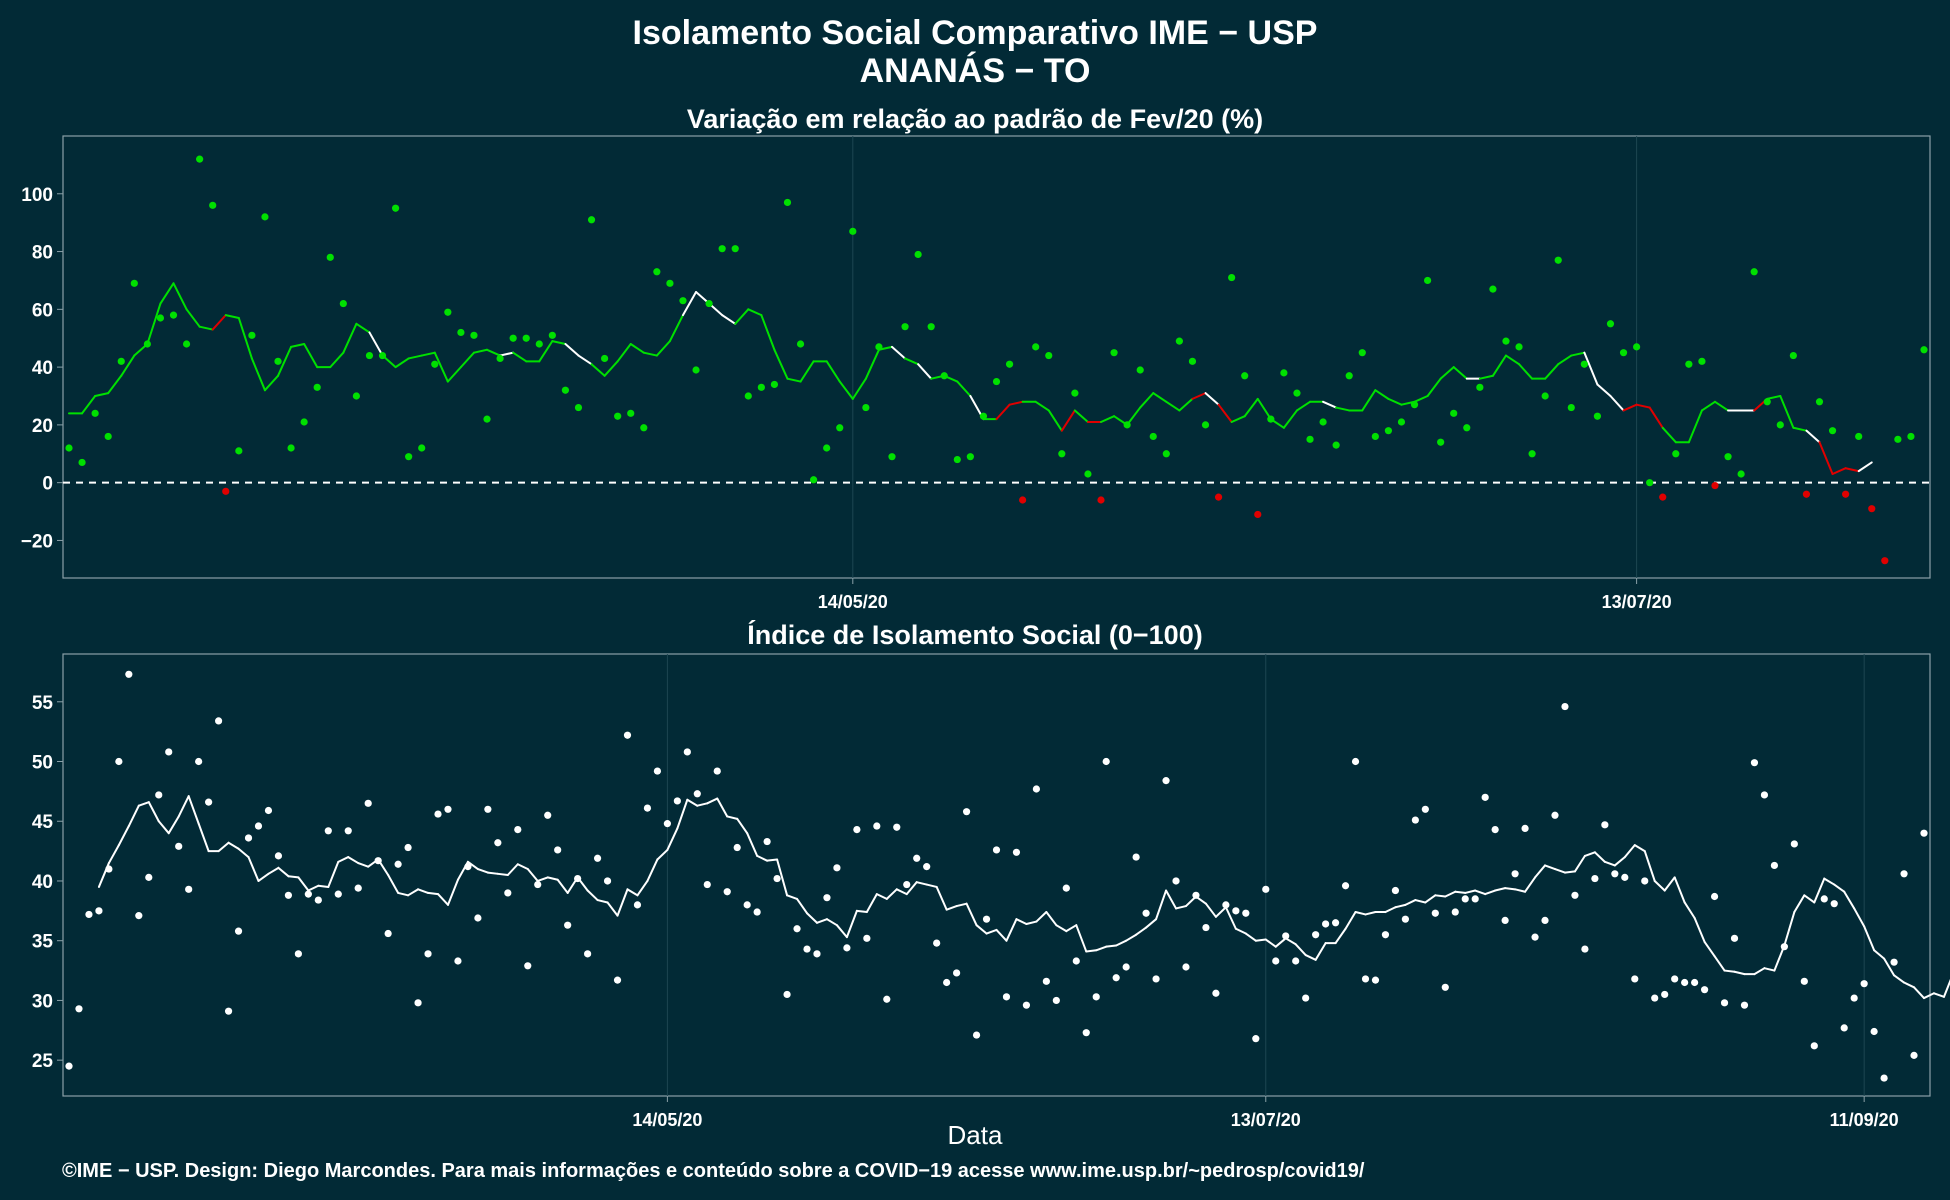  Describe the element at coordinates (42, 763) in the screenshot. I see `y-tick-label: 50` at that location.